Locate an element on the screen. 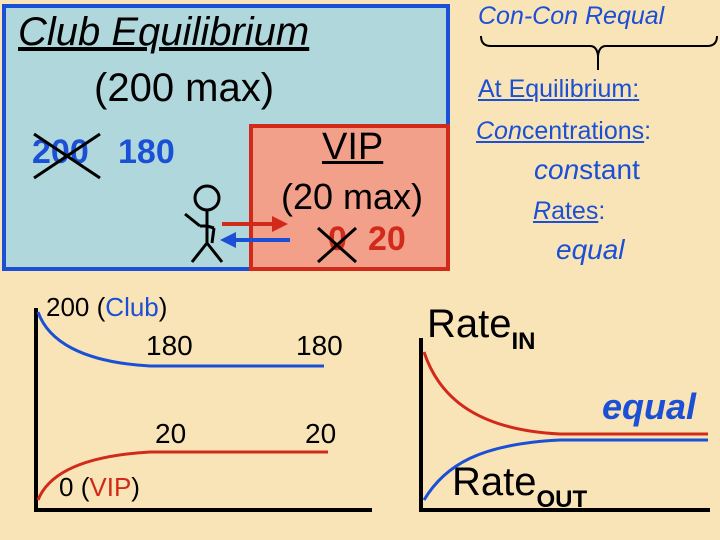  club-title: Club Equilibrium is located at coordinates (164, 32).